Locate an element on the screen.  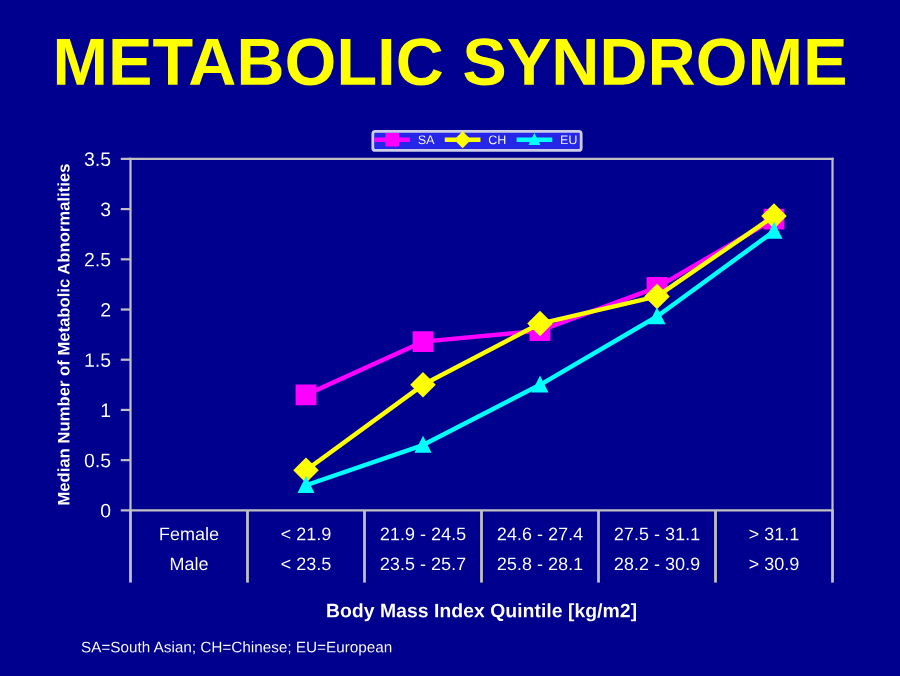
y-axis-title: Median Number of Metabolic Abnormalities is located at coordinates (63, 334).